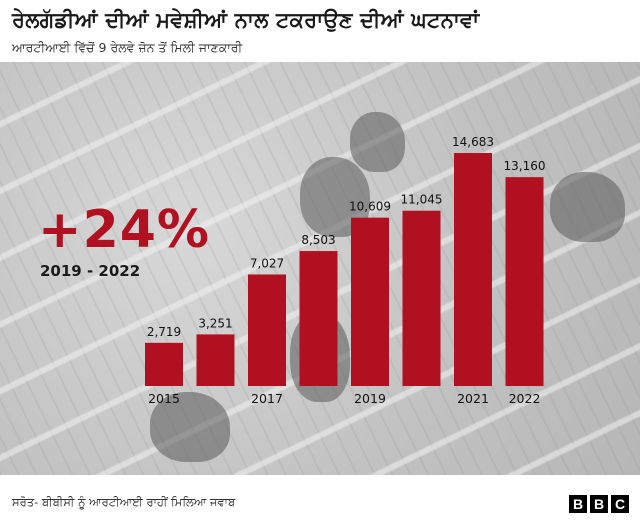  Describe the element at coordinates (525, 166) in the screenshot. I see `data-label-2022: 13,160` at that location.